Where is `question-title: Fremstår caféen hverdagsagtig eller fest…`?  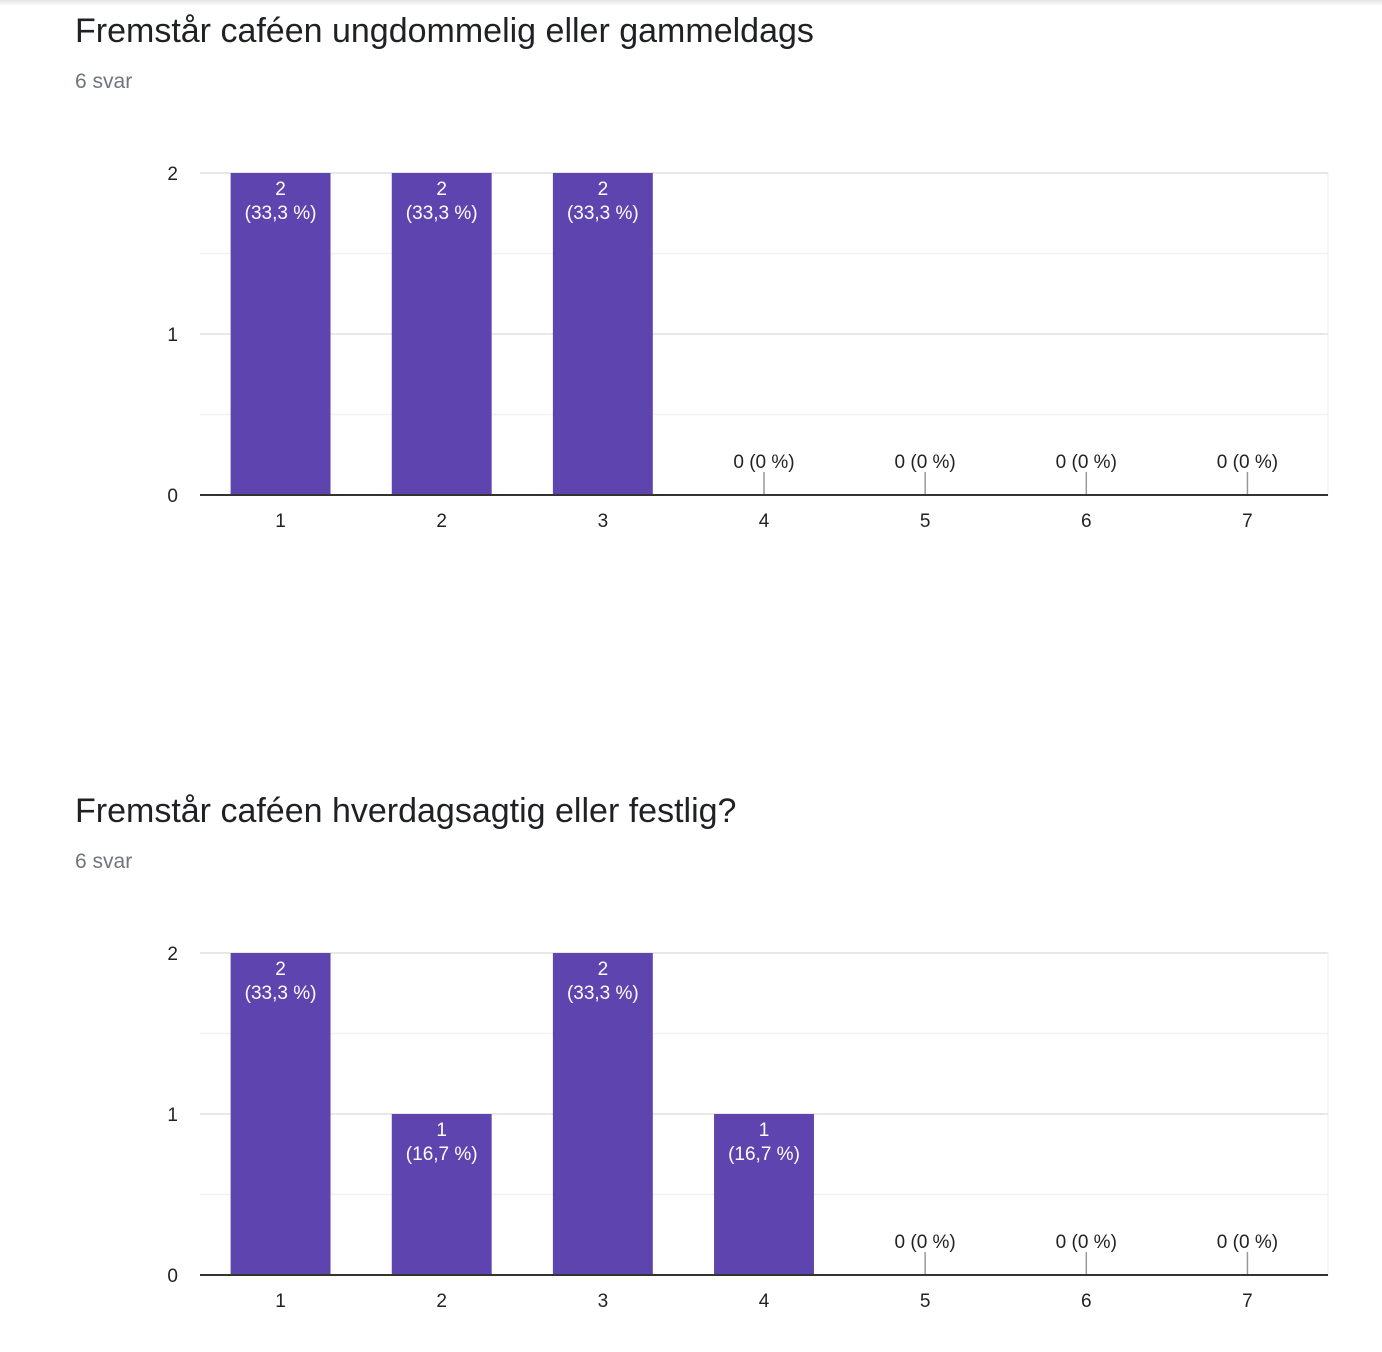 question-title: Fremstår caféen hverdagsagtig eller fest… is located at coordinates (406, 811).